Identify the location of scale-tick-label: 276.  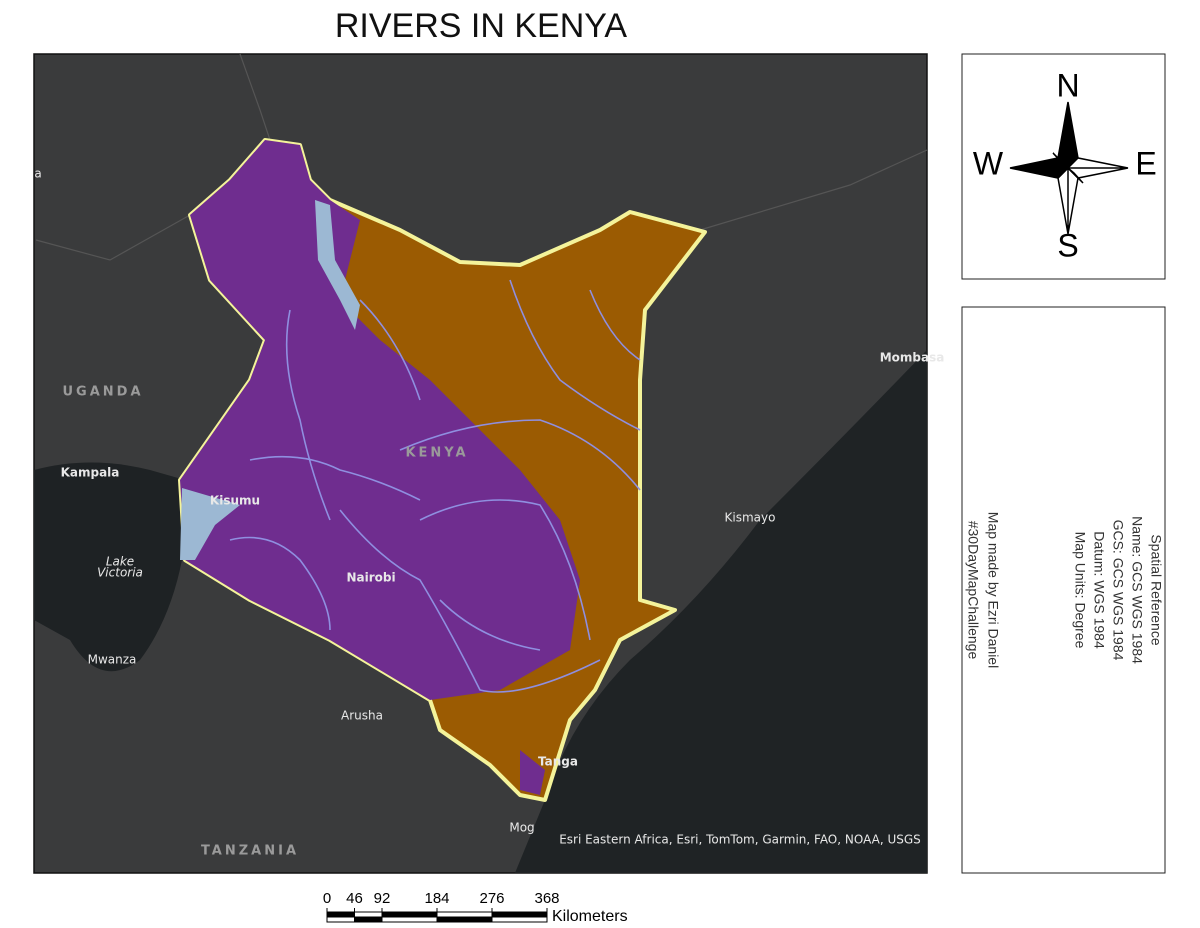
(491, 898).